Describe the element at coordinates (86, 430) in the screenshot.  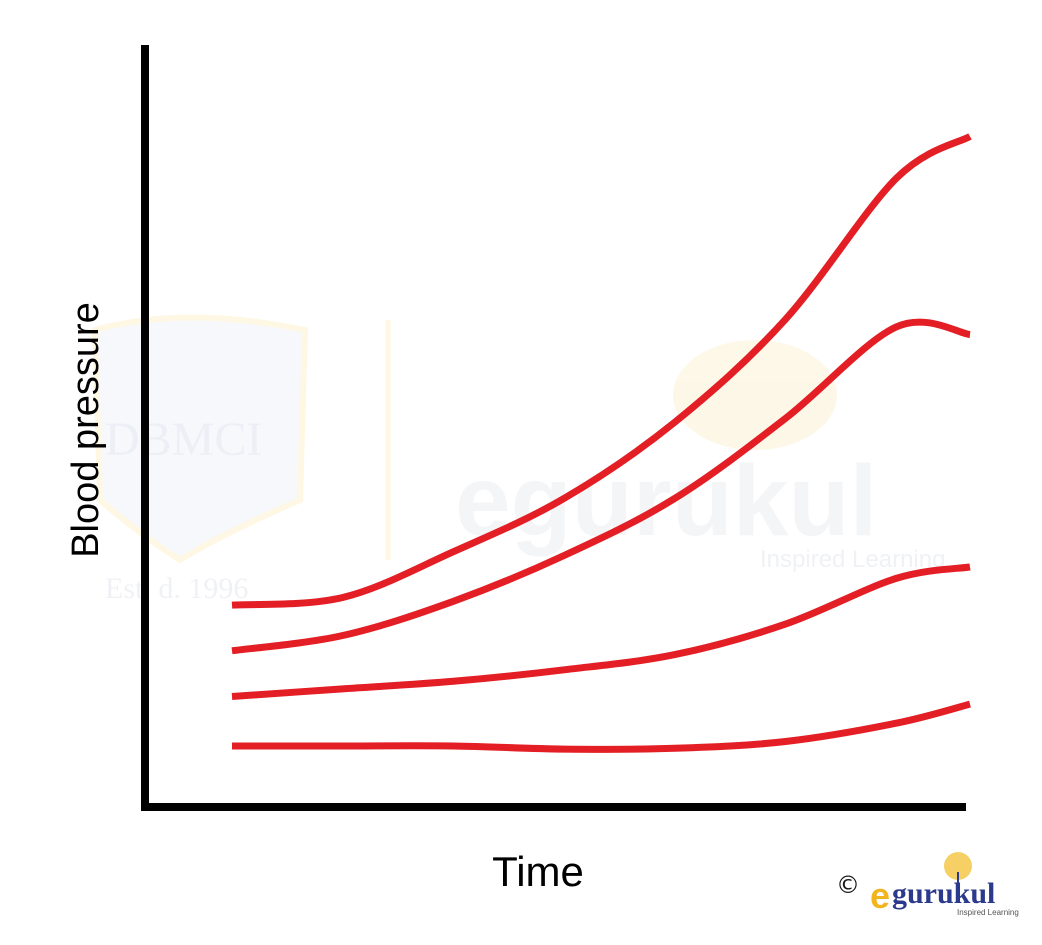
I see `y-axis-label: Blood pressure` at that location.